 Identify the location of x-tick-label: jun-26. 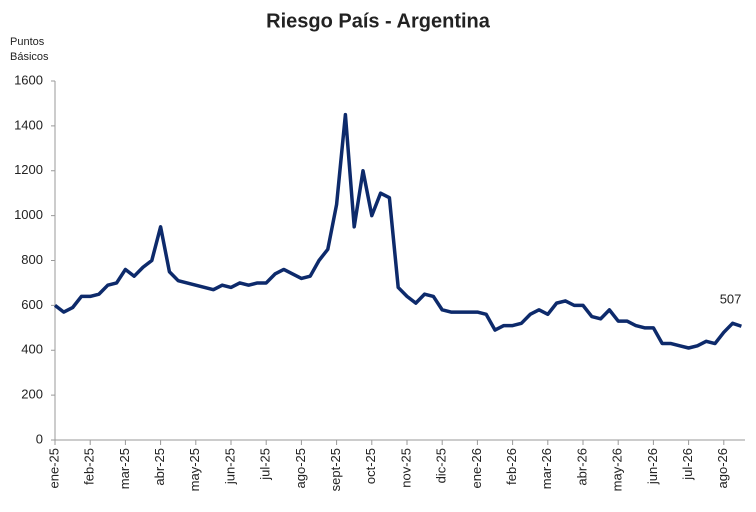
(652, 466).